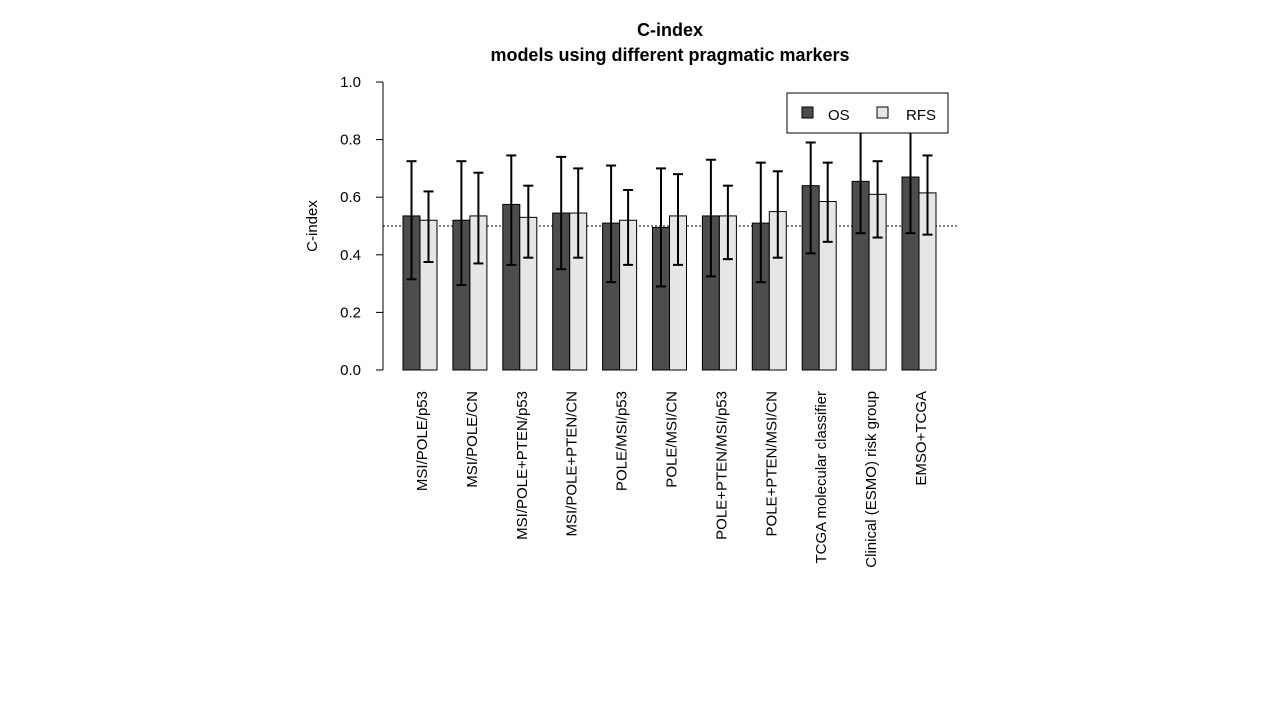  What do you see at coordinates (350, 370) in the screenshot?
I see `y-tick-label: 0.0` at bounding box center [350, 370].